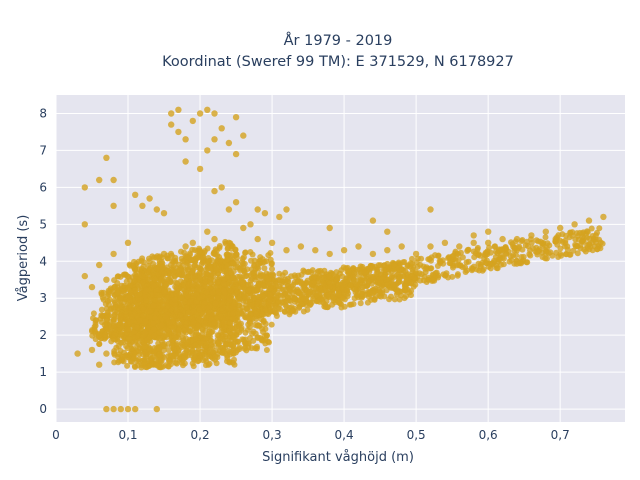 Image resolution: width=640 pixels, height=480 pixels. What do you see at coordinates (344, 435) in the screenshot?
I see `x-tick-label: 0,4` at bounding box center [344, 435].